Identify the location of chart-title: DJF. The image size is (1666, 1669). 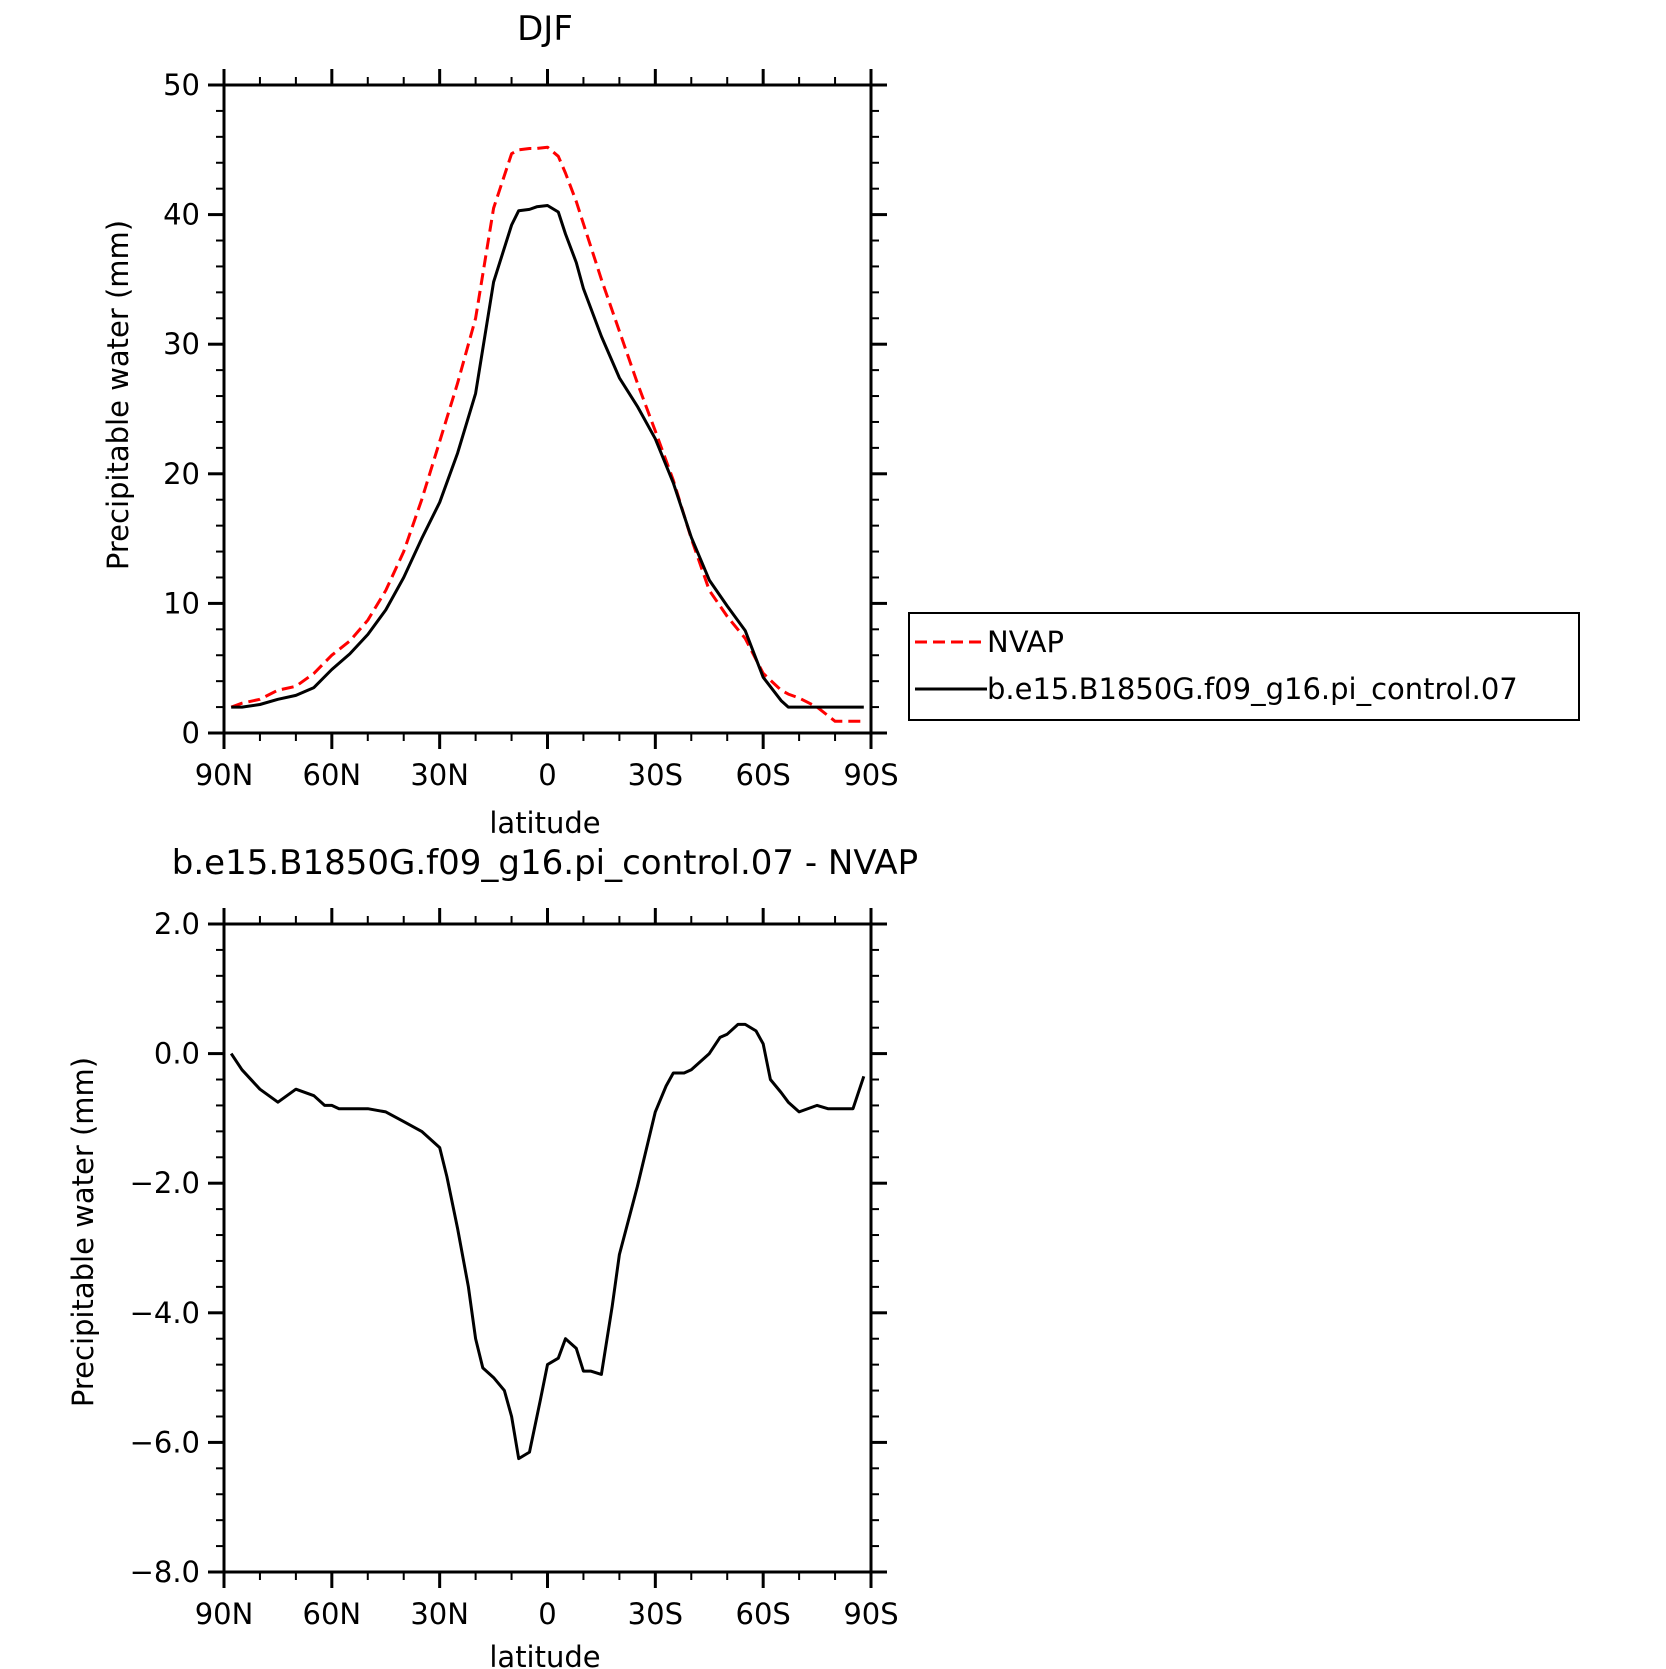
(545, 29).